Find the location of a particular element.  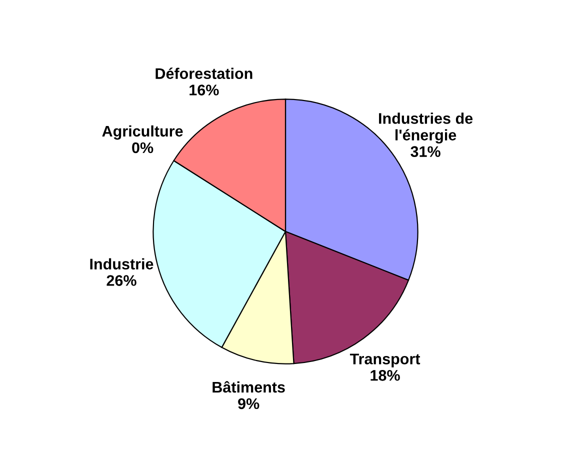

slice-label: Industrie is located at coordinates (122, 264).